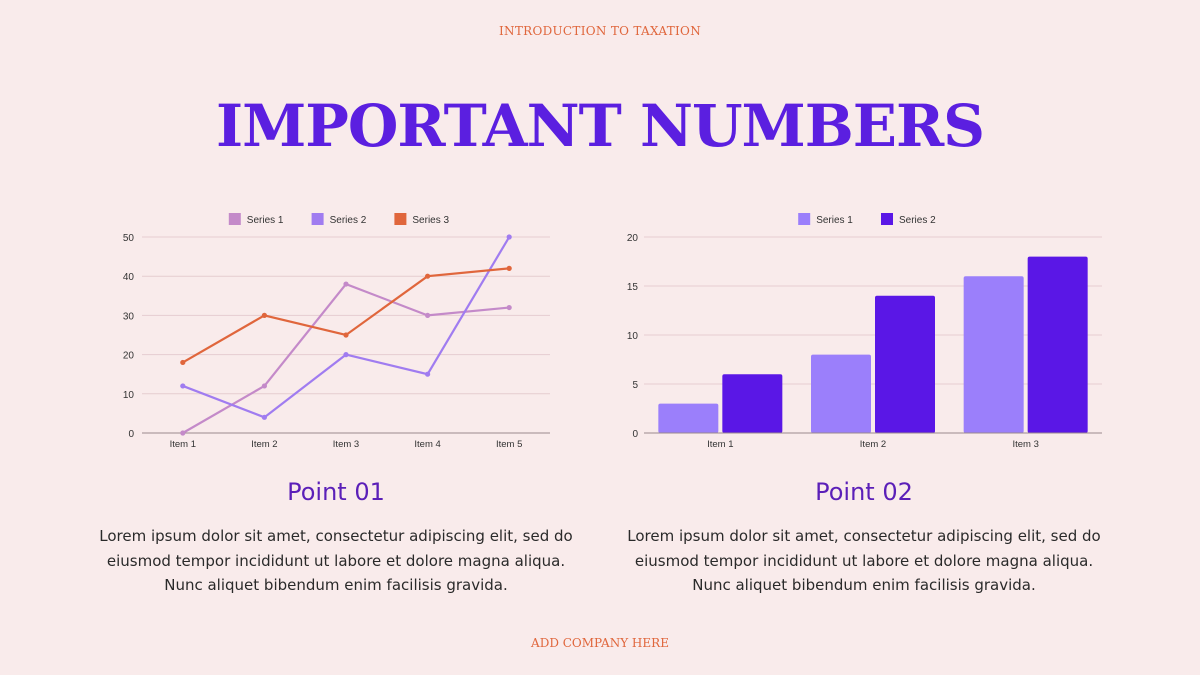  I want to click on x-tick-label: Item 4, so click(427, 444).